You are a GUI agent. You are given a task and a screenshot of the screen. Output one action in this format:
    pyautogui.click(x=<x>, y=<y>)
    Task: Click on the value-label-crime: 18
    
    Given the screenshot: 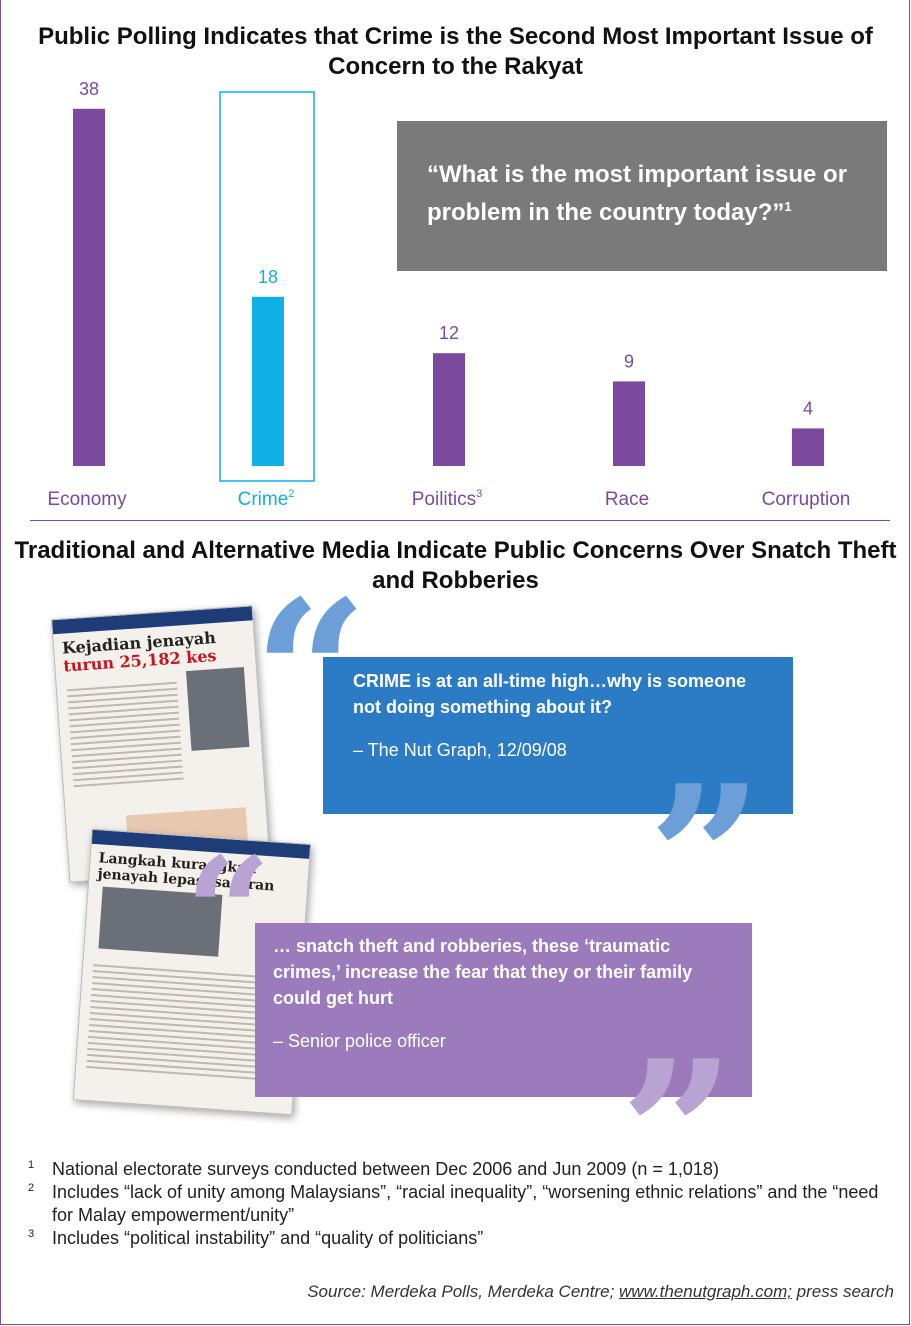 What is the action you would take?
    pyautogui.click(x=268, y=277)
    